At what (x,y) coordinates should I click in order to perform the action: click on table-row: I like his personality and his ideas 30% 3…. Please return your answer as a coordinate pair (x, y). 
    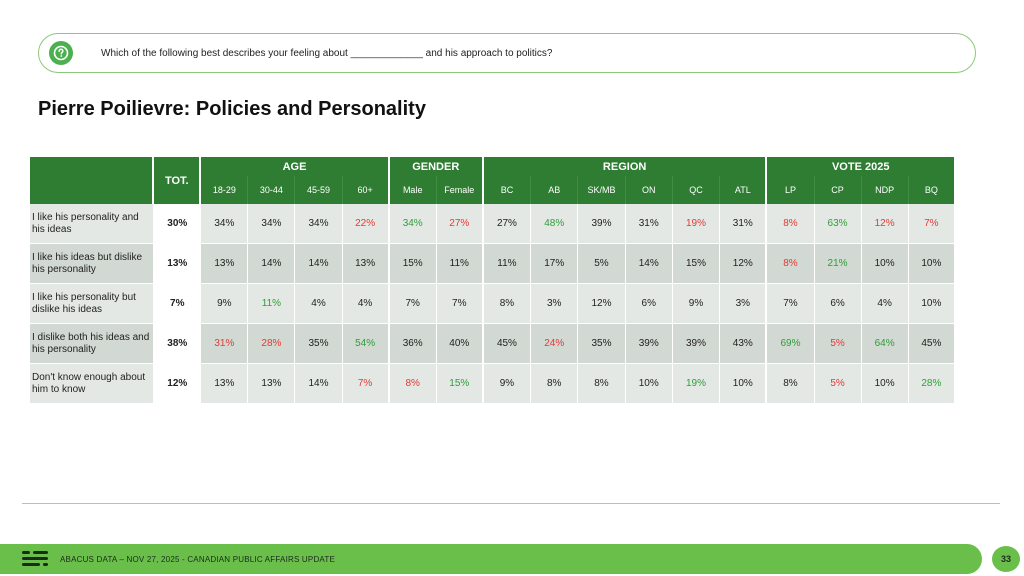
    Looking at the image, I should click on (493, 224).